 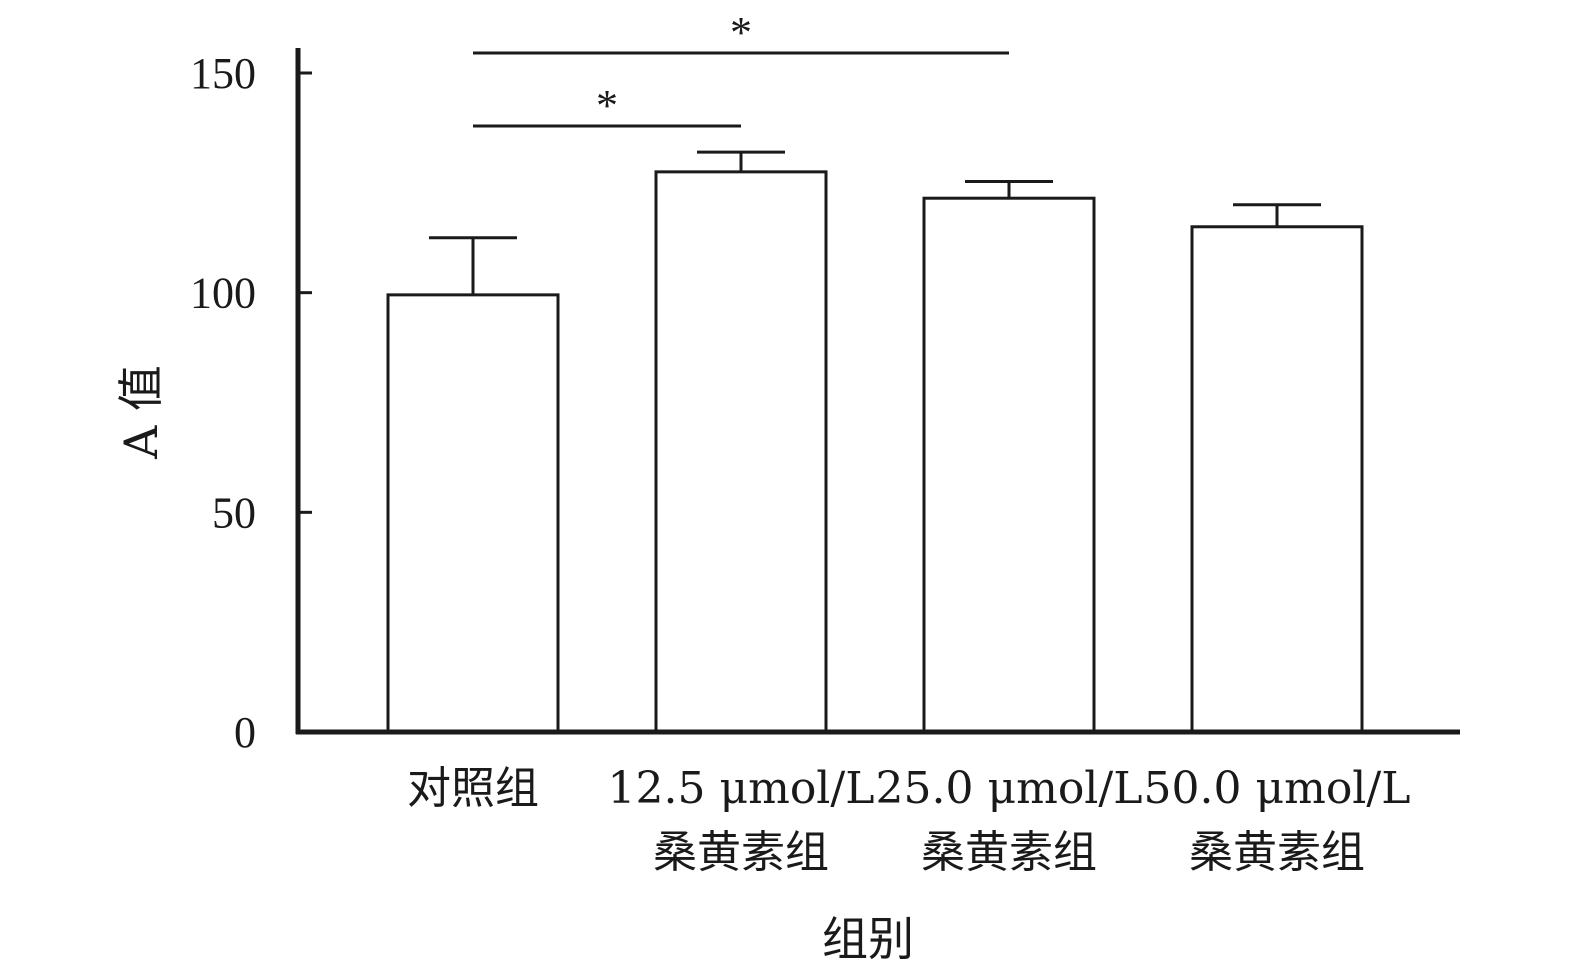 I want to click on y-axis-title: A 值, so click(x=141, y=412).